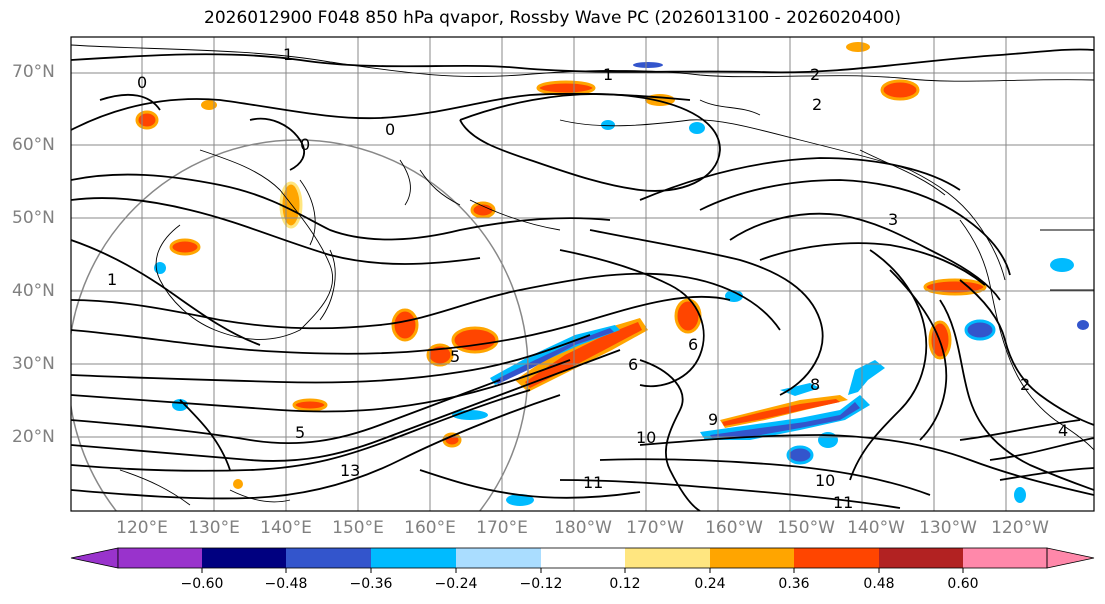 This screenshot has height=604, width=1105. What do you see at coordinates (794, 584) in the screenshot?
I see `colorbar-tick-label: 0.36` at bounding box center [794, 584].